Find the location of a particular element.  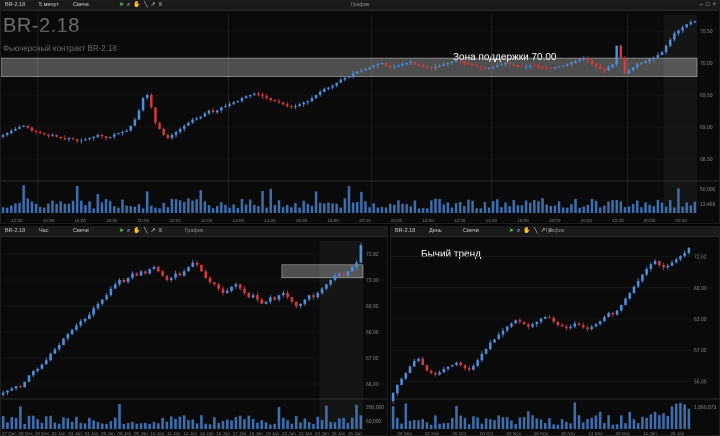

timeframe-selector: Час is located at coordinates (44, 231).